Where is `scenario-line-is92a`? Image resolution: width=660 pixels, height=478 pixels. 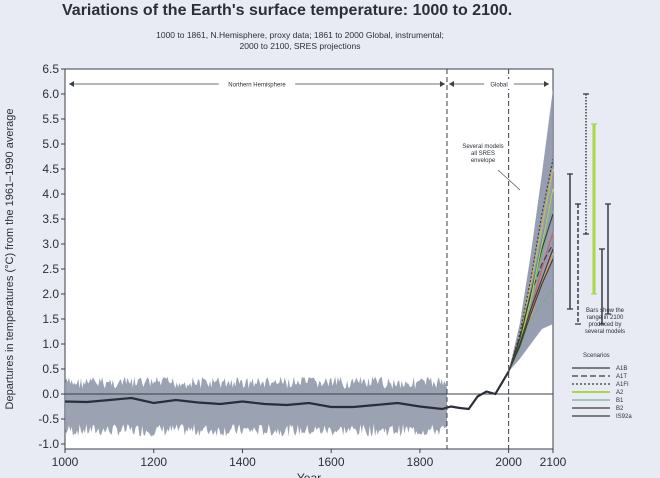
scenario-line-is92a is located at coordinates (531, 310).